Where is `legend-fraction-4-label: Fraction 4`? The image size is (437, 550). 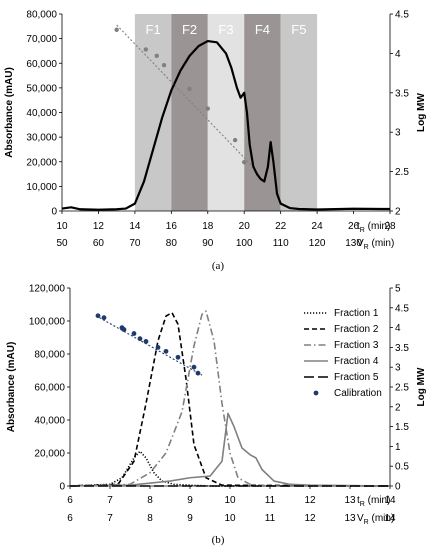
legend-fraction-4-label: Fraction 4 is located at coordinates (356, 361).